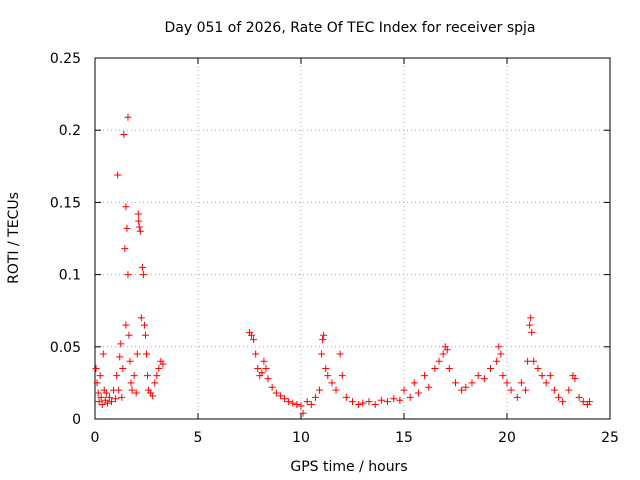 The height and width of the screenshot is (480, 640). Describe the element at coordinates (507, 438) in the screenshot. I see `x-tick-label: 20` at that location.